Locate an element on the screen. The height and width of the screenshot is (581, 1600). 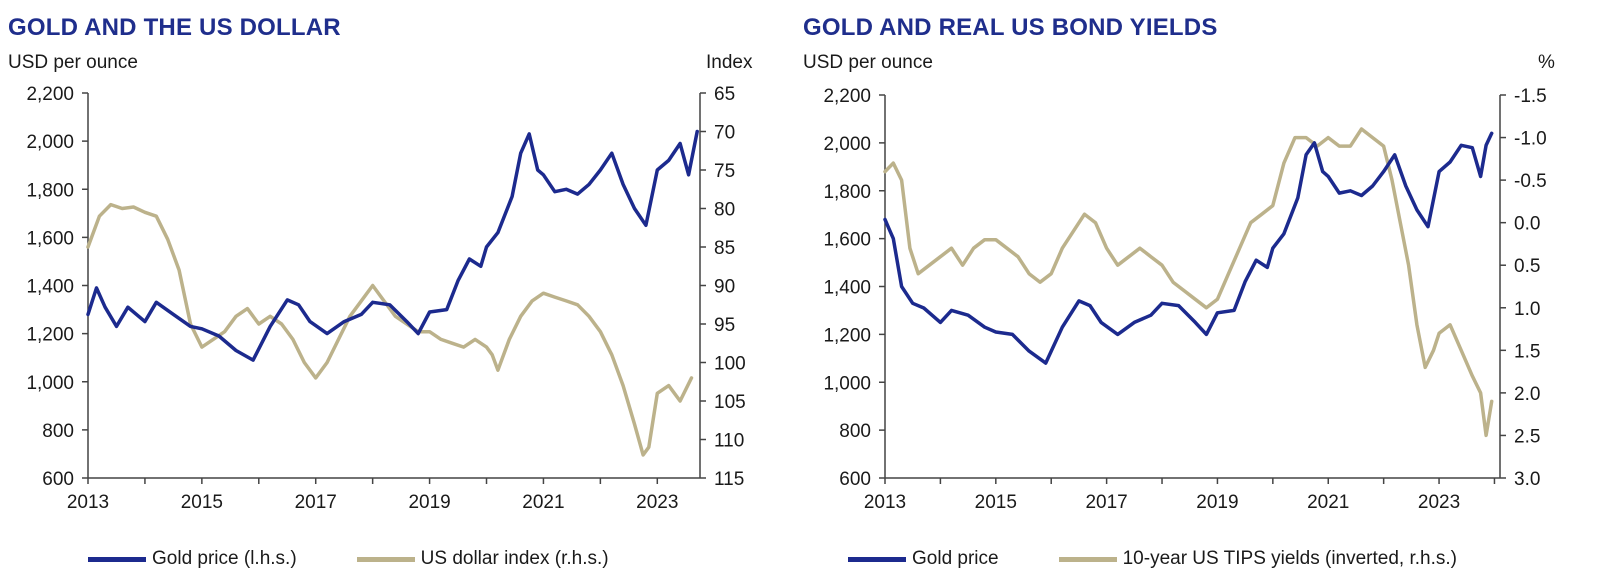
legend-item-gold: Gold price is located at coordinates (923, 559).